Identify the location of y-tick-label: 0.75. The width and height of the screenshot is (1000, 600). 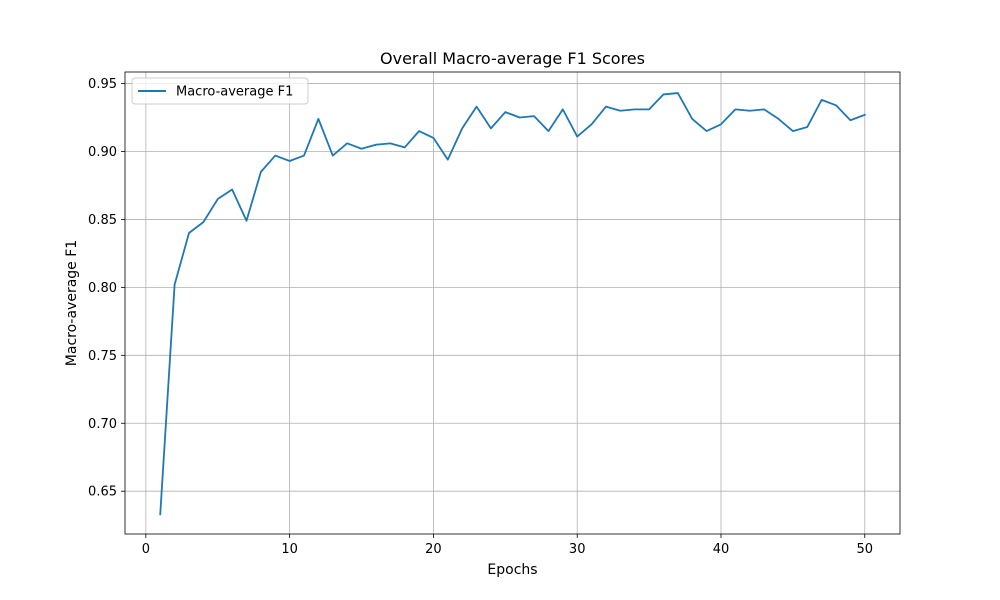
(102, 356).